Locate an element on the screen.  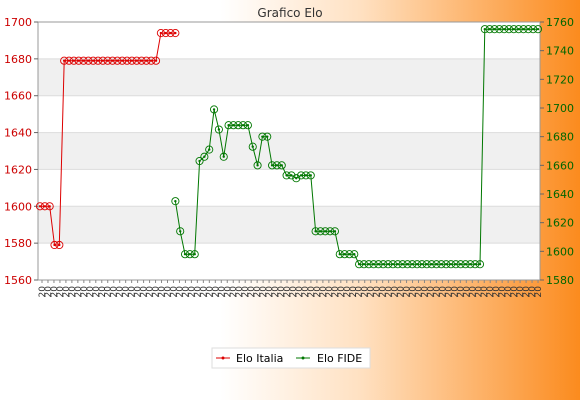
left-y-axis: 1560 1580 1600 1620 1640 1660 1680 1700 is located at coordinates (21, 151).